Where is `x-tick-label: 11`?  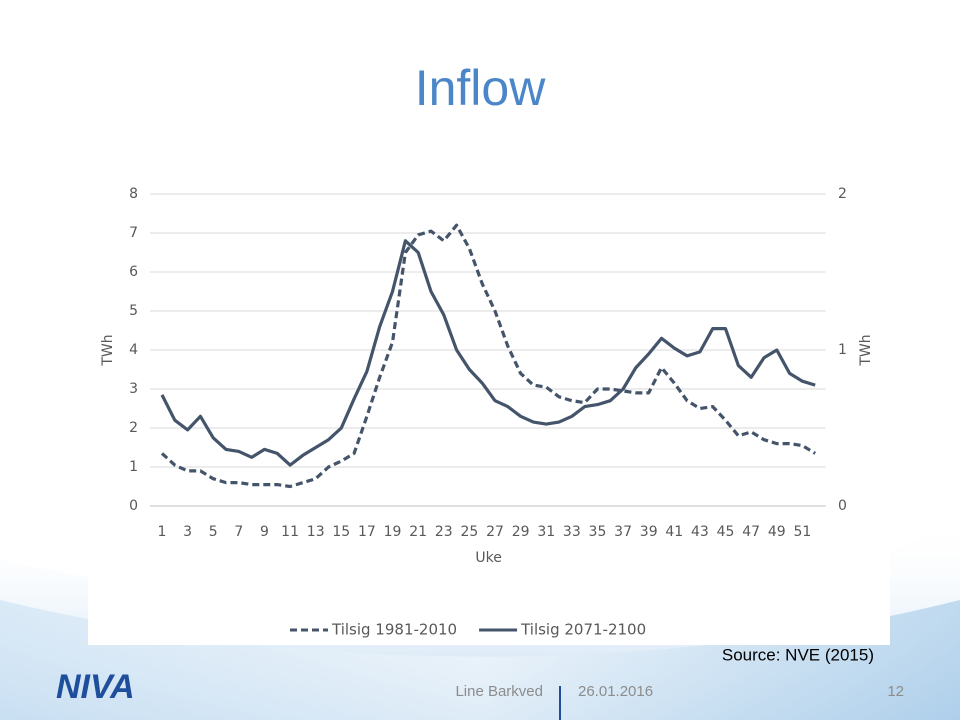 x-tick-label: 11 is located at coordinates (290, 532).